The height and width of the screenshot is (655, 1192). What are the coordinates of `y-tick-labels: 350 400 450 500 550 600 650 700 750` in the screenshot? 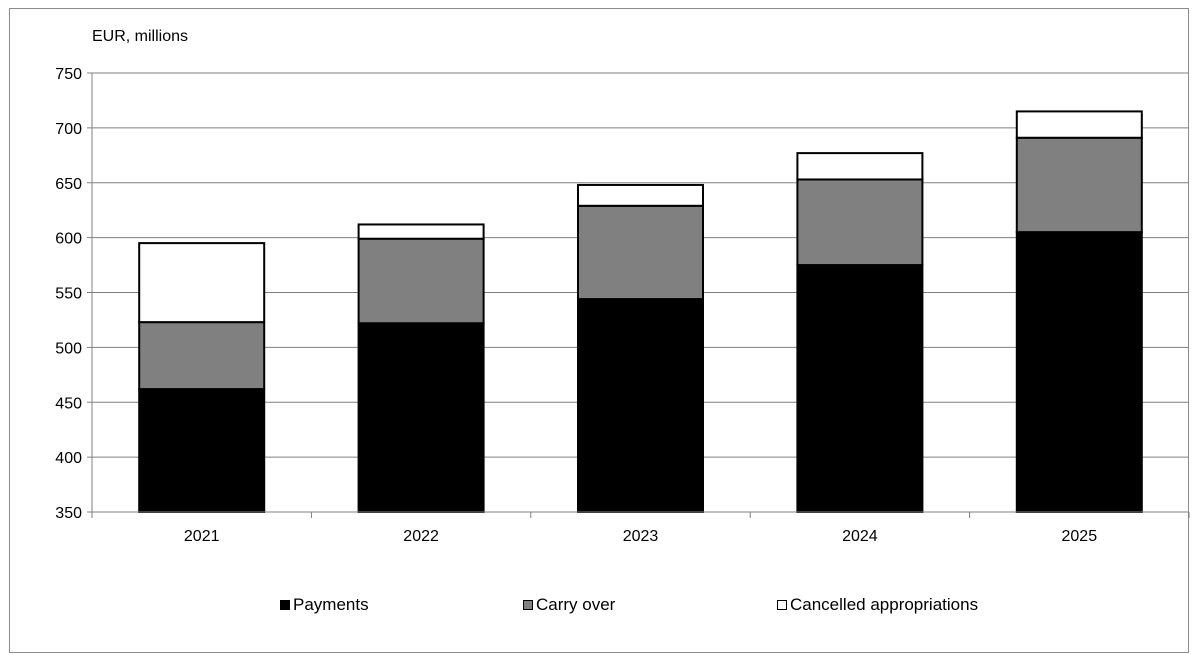 It's located at (68, 294).